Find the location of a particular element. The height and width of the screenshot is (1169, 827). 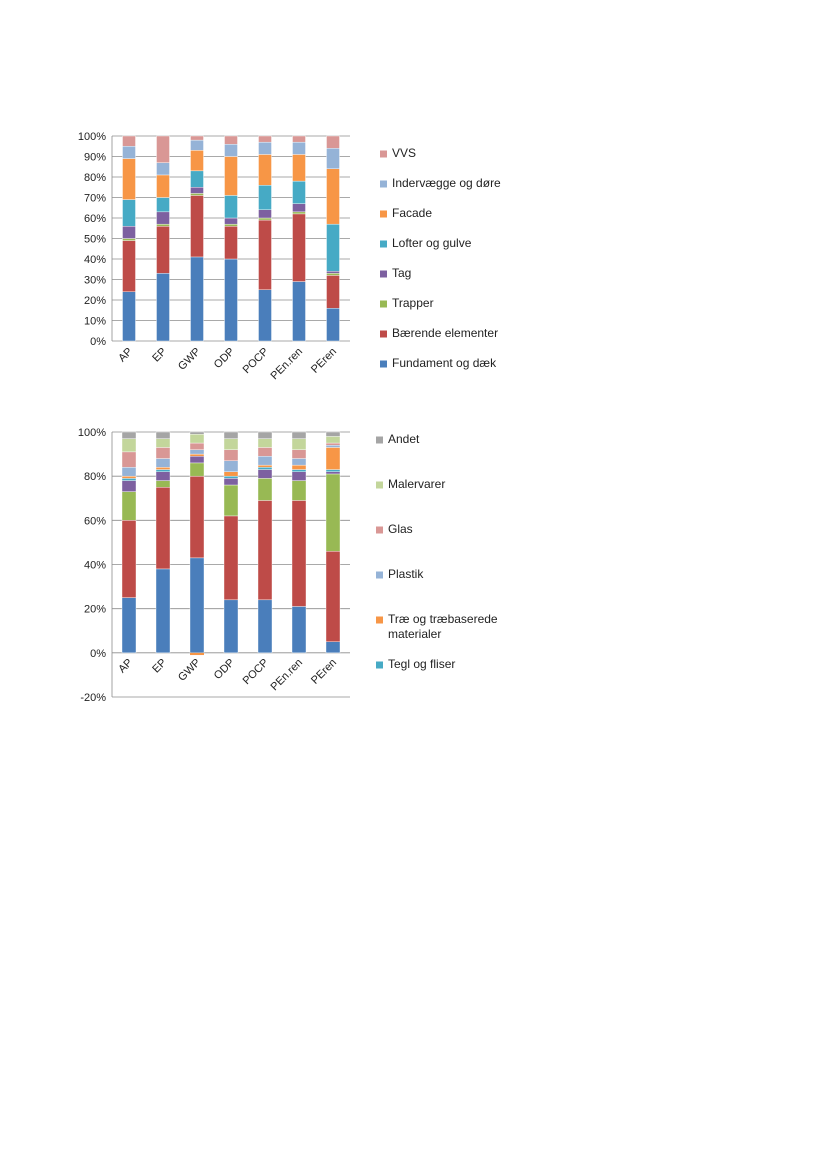

x-tick-label: PEn.ren is located at coordinates (287, 364).